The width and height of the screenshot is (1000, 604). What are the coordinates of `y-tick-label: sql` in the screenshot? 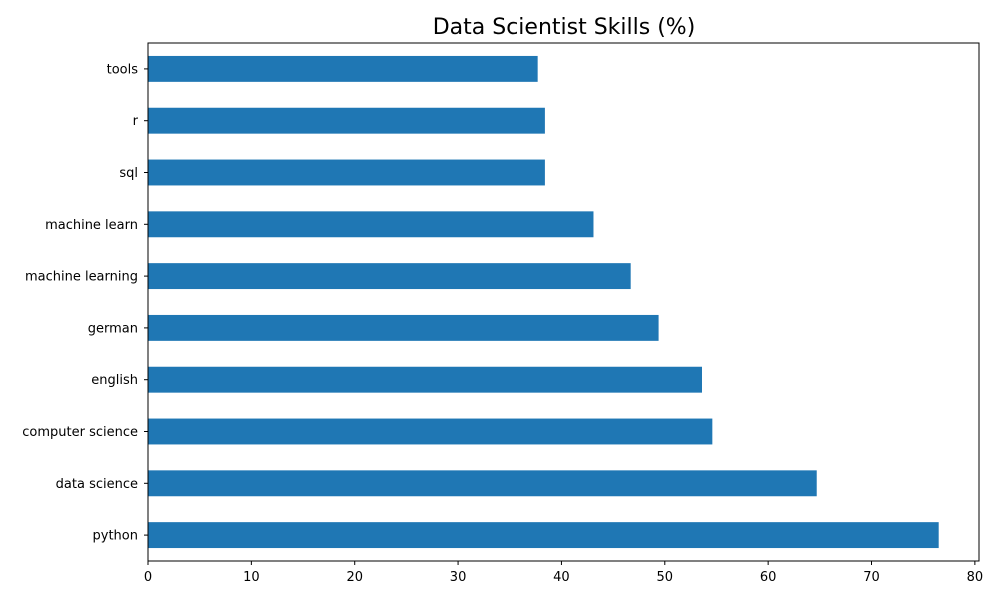 It's located at (128, 173).